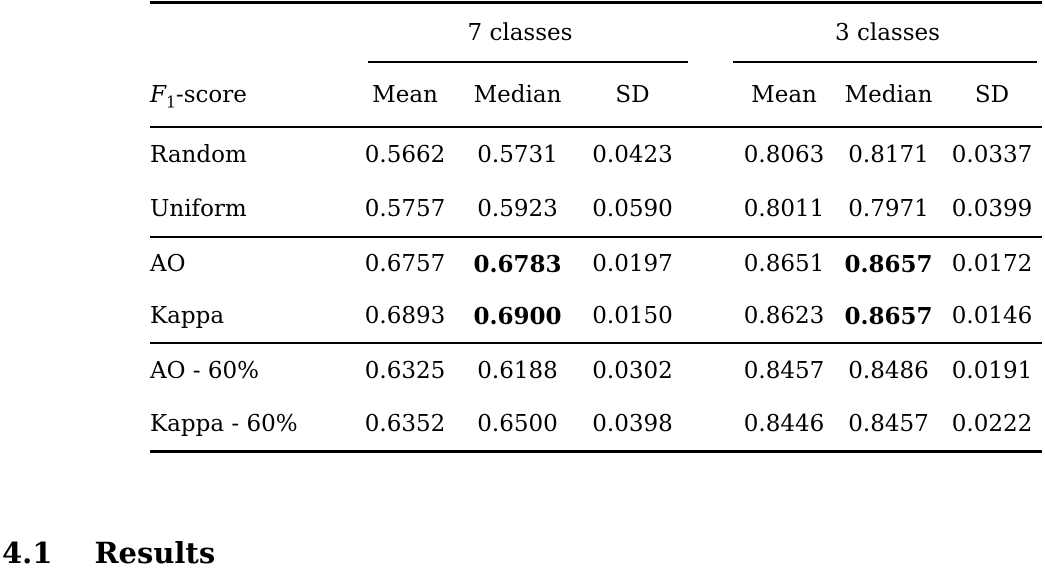 The height and width of the screenshot is (575, 1045). Describe the element at coordinates (517, 264) in the screenshot. I see `table-cell-bold: 0.6783` at that location.